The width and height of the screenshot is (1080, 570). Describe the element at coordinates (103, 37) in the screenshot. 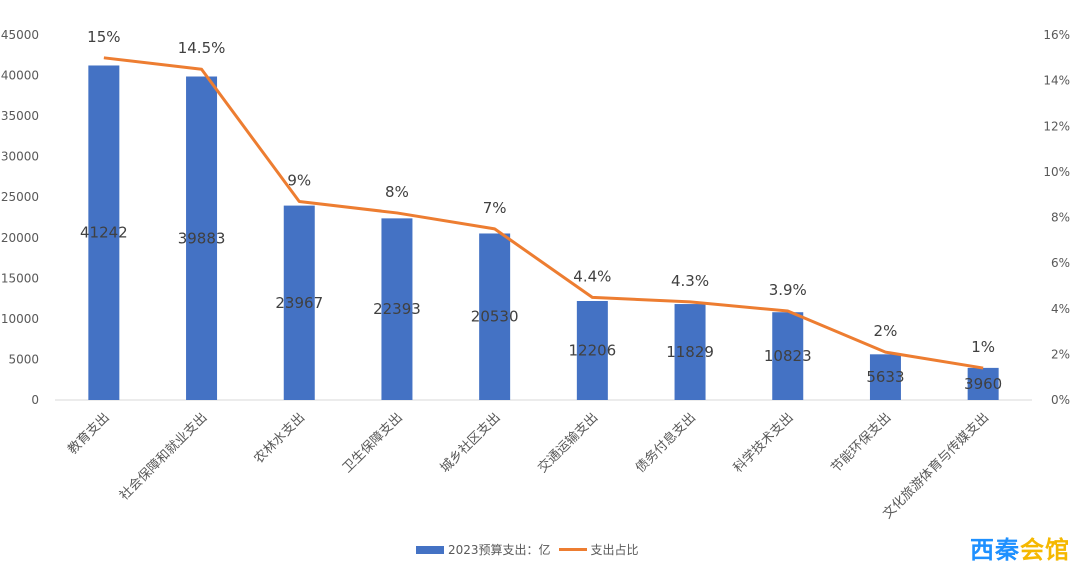

I see `line-value-label: 15%` at that location.